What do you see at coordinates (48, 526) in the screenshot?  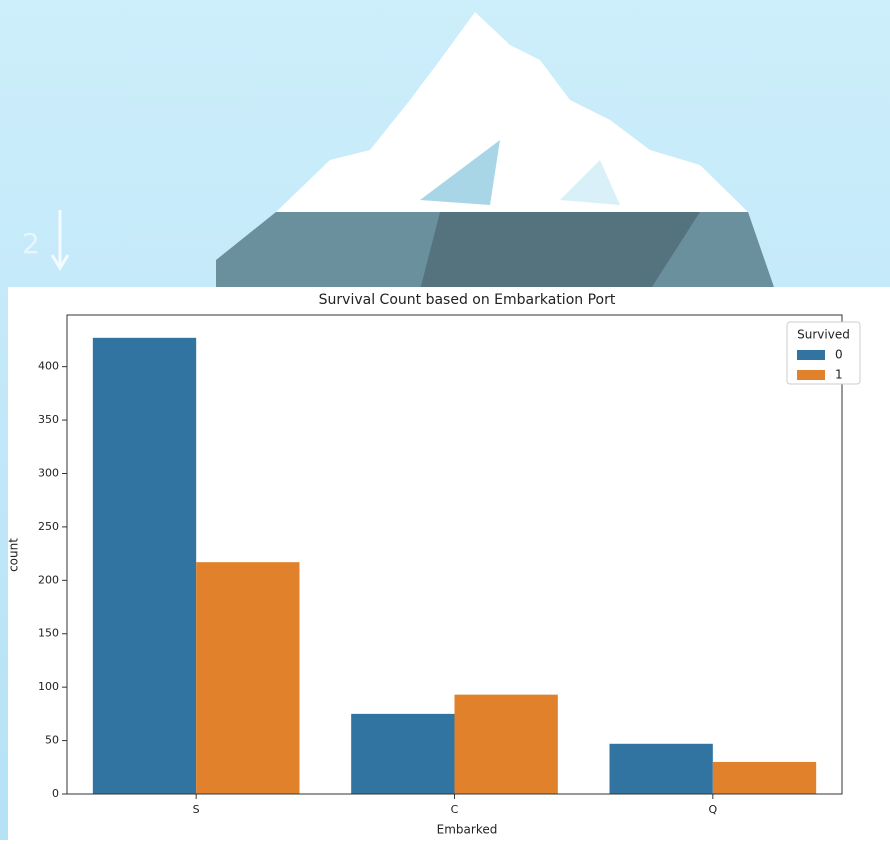 I see `y-tick-label: 250` at bounding box center [48, 526].